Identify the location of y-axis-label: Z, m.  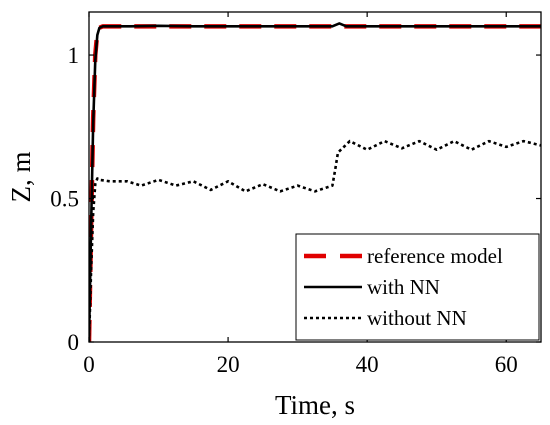
(21, 177).